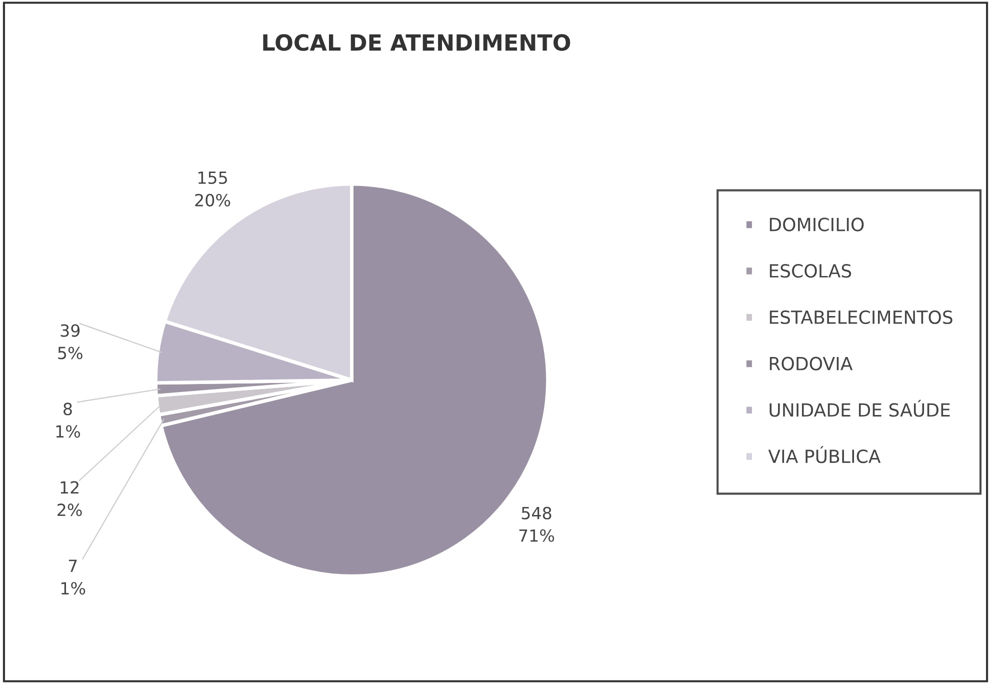 This screenshot has height=684, width=991. I want to click on legend-label: ESTABELECIMENTOS, so click(861, 317).